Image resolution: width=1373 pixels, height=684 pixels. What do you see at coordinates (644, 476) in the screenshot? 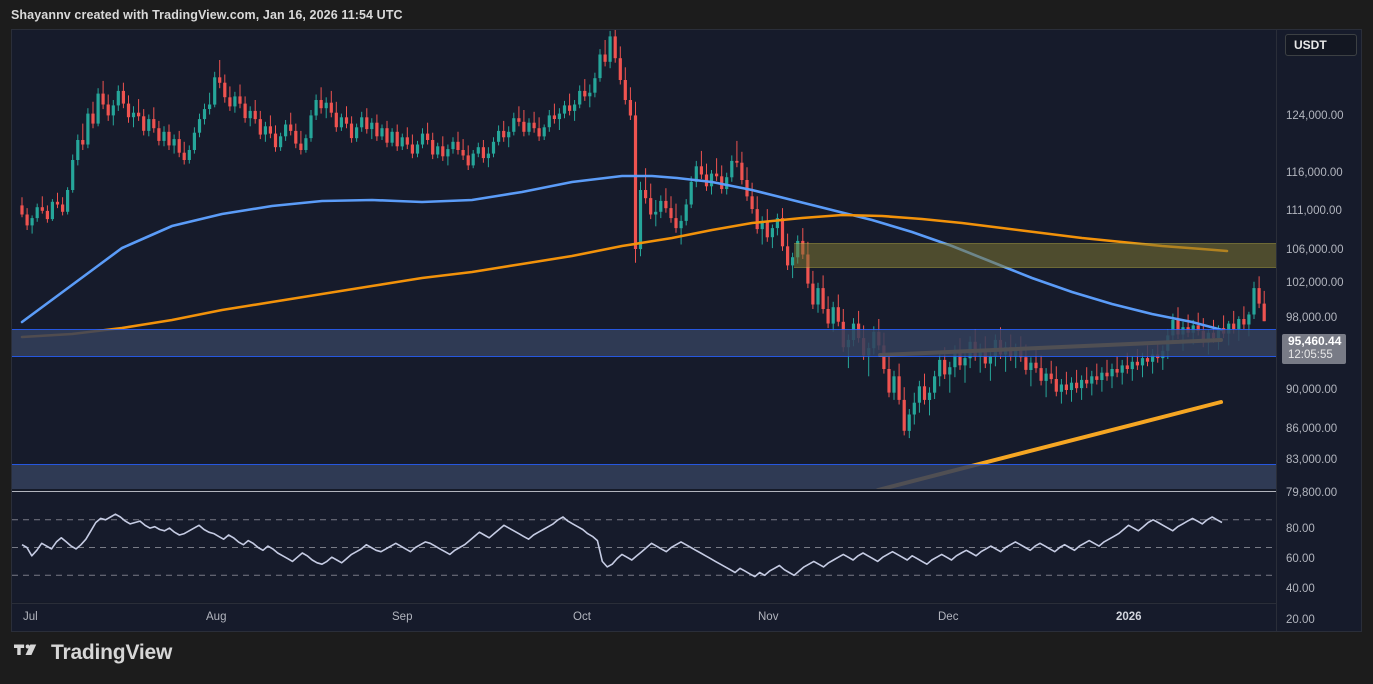
I see `support-zone-blue` at bounding box center [644, 476].